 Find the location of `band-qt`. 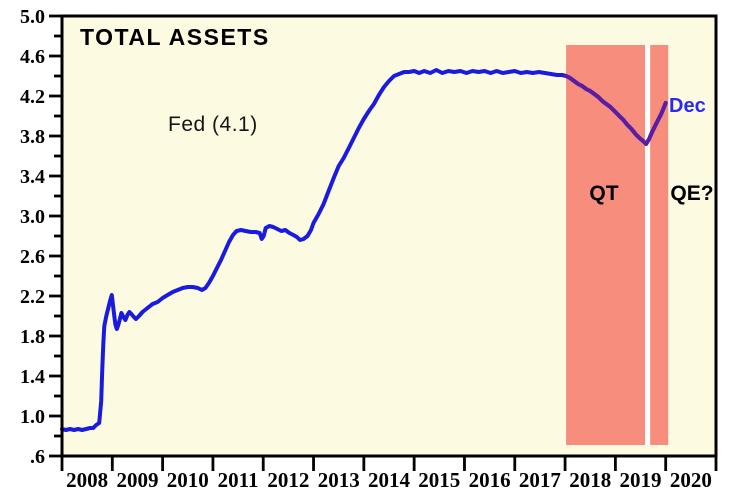

band-qt is located at coordinates (606, 245).